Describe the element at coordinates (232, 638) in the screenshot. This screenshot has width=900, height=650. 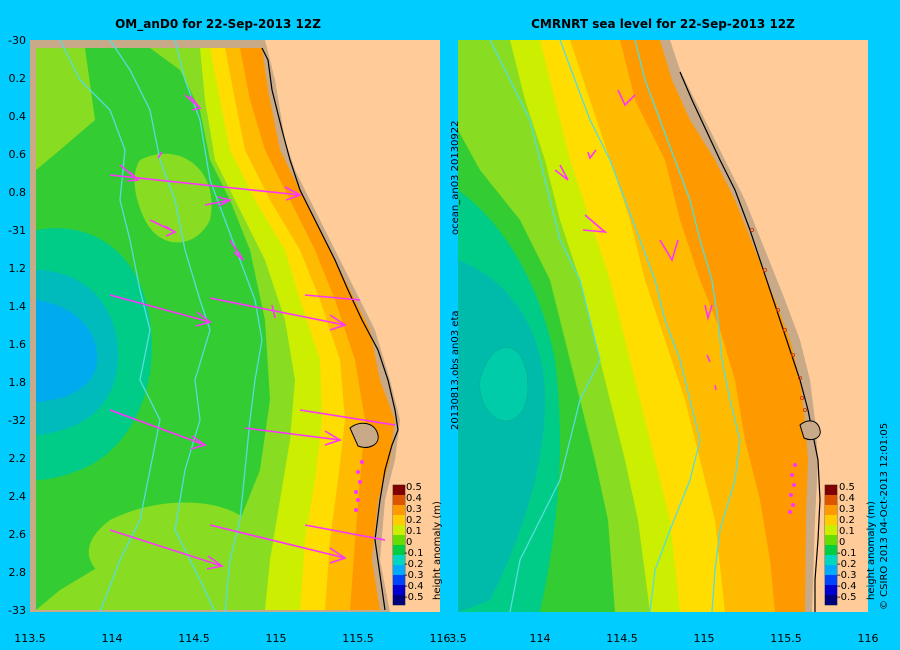
I see `left-x-axis: 113.5 114 114.5 115 115.5 116` at that location.